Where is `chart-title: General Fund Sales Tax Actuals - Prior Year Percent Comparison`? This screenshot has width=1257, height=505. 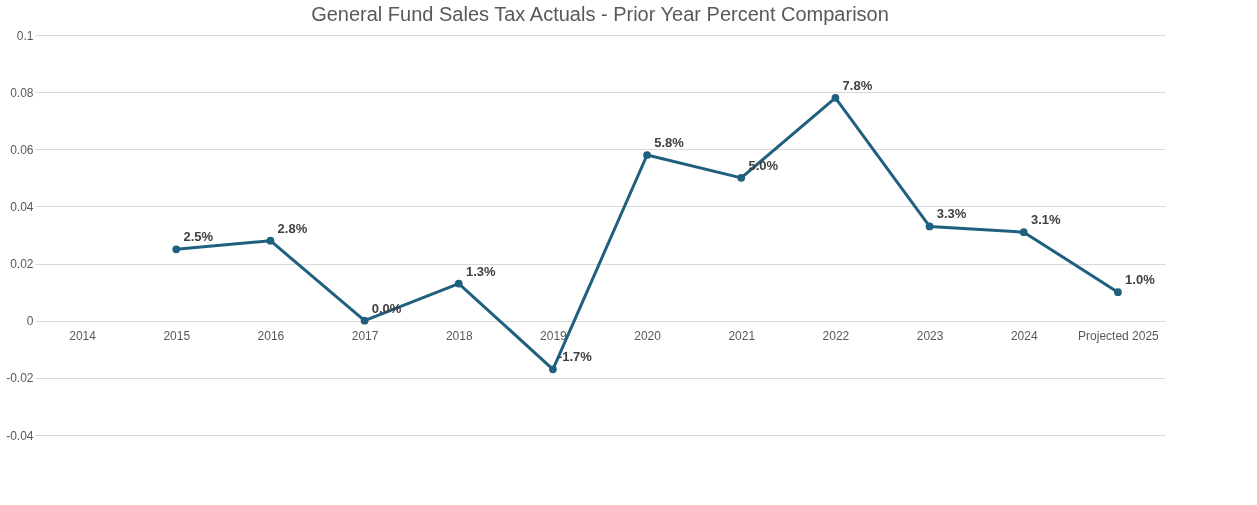
chart-title: General Fund Sales Tax Actuals - Prior Year Percent Comparison is located at coordinates (600, 14).